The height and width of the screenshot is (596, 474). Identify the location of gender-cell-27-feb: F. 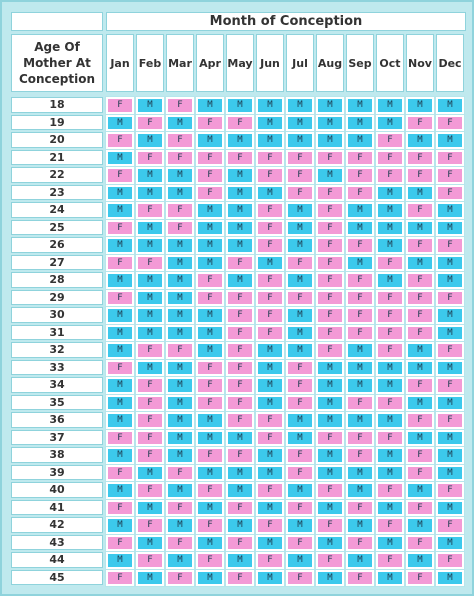
(150, 262).